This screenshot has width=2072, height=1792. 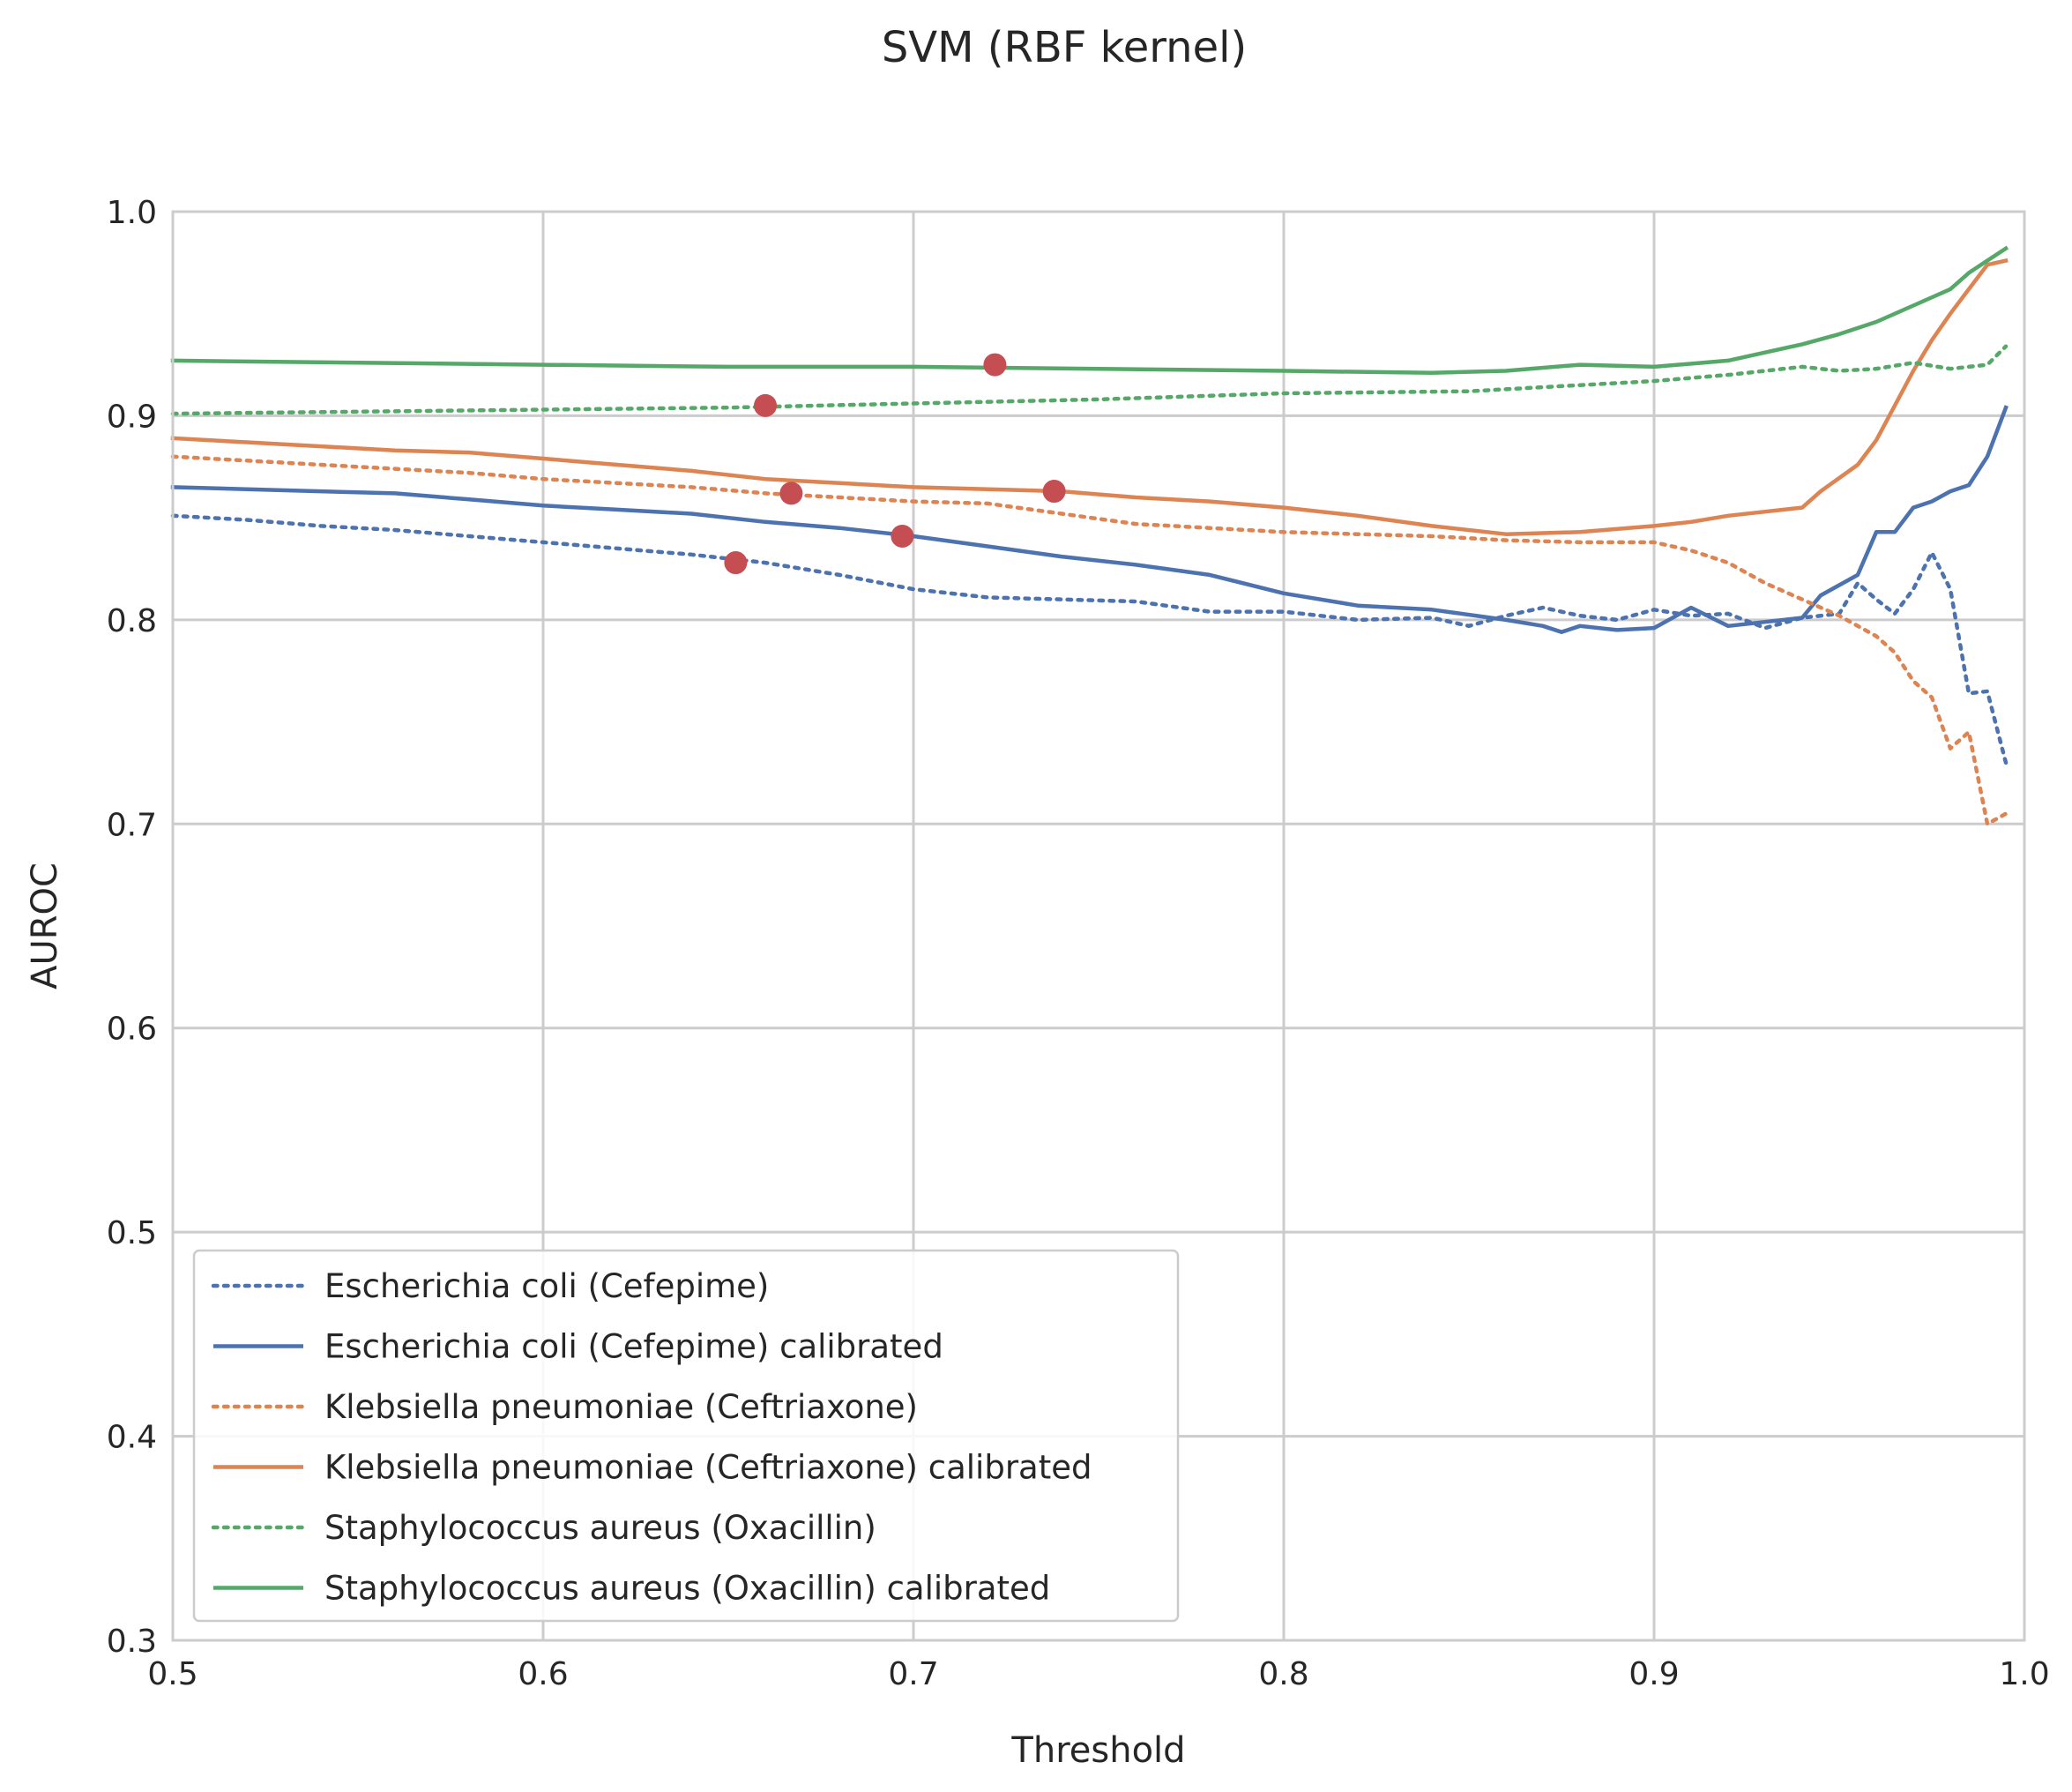 What do you see at coordinates (132, 927) in the screenshot?
I see `y-axis-ticks: 0.3 0.4 0.5 0.6 0.7 0.8 0.9 1.0` at bounding box center [132, 927].